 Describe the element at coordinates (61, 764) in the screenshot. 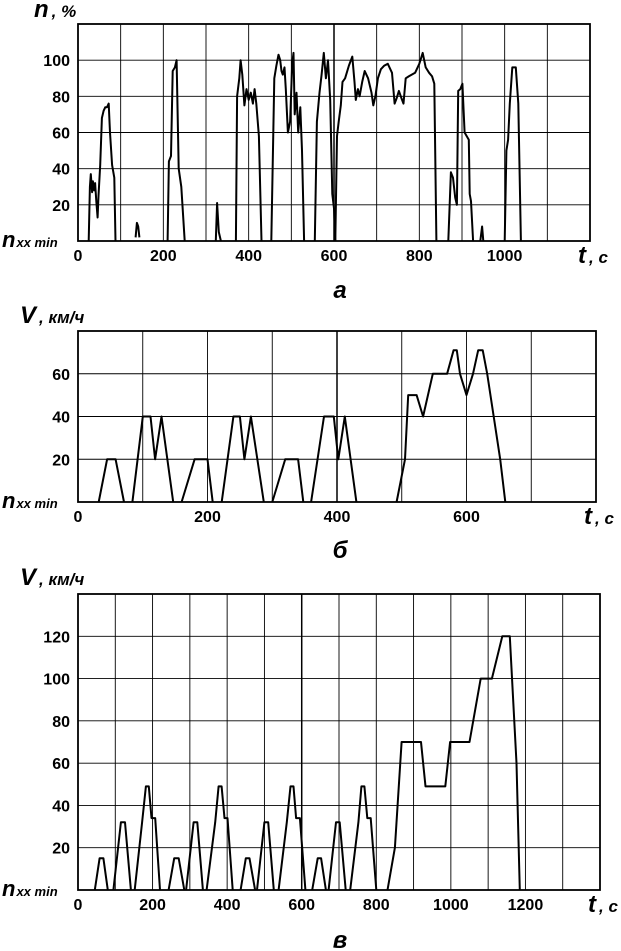

I see `panel-3-y-tick-label: 60` at that location.